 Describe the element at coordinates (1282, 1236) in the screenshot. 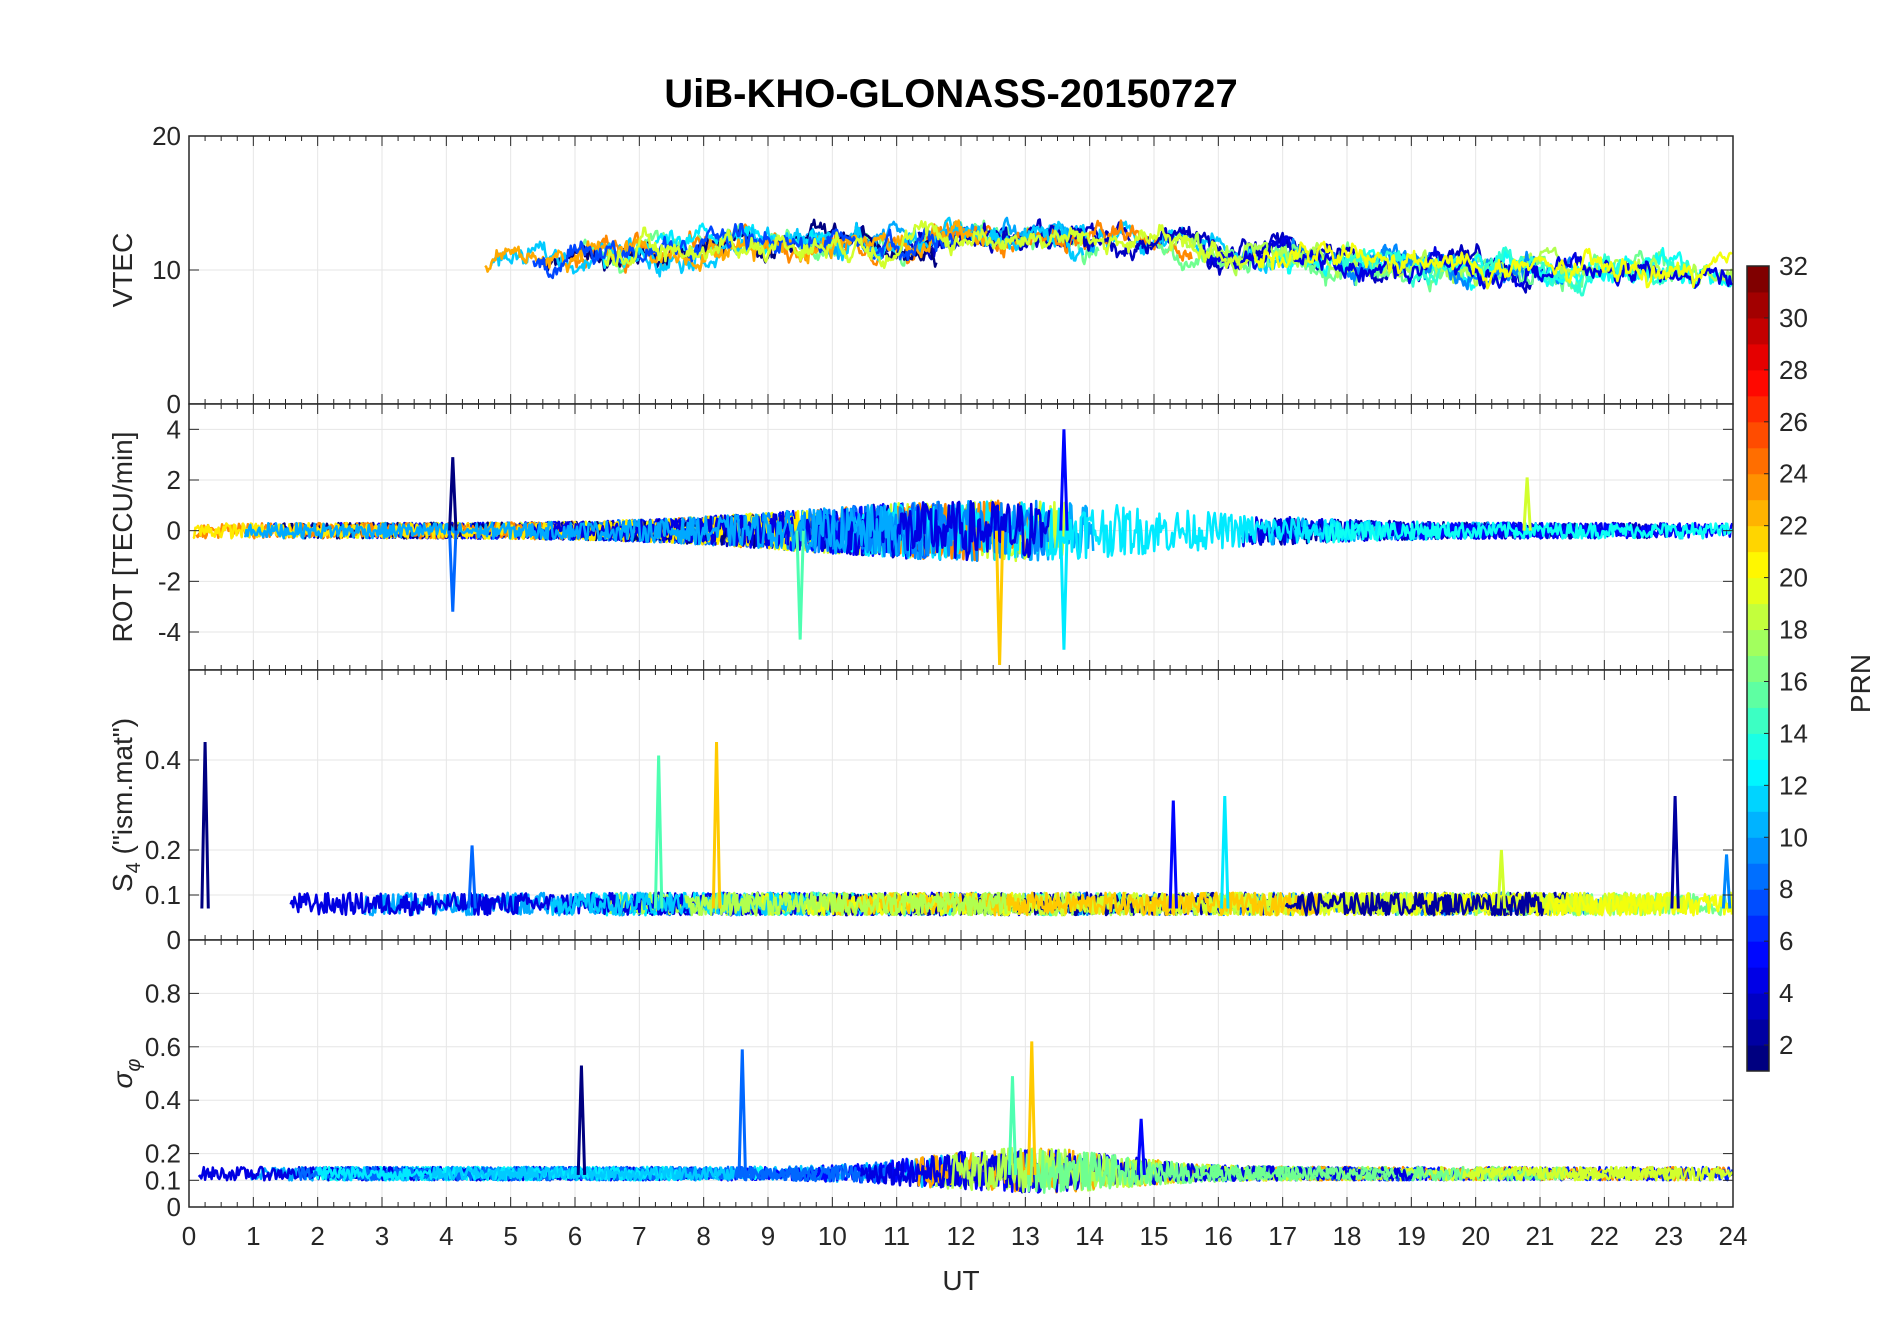

I see `x-tick-label: 17` at that location.